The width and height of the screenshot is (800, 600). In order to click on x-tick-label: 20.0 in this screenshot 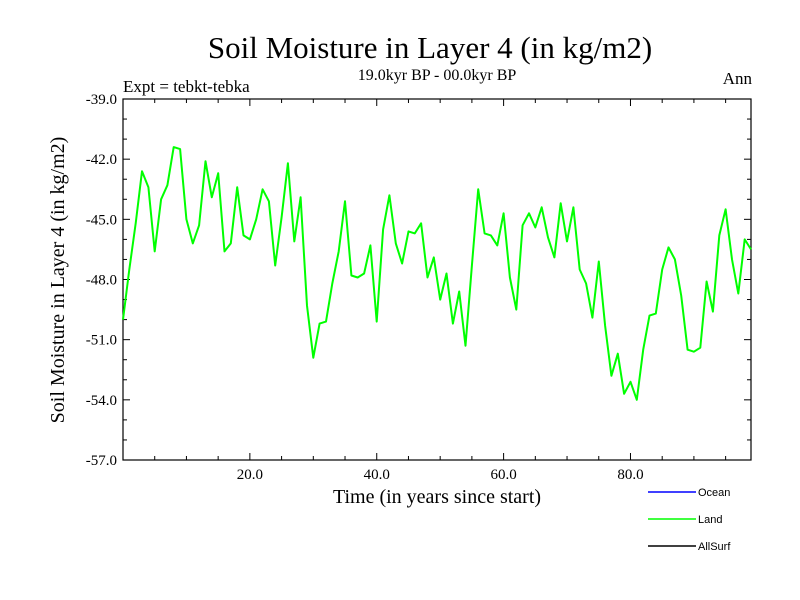, I will do `click(250, 475)`.